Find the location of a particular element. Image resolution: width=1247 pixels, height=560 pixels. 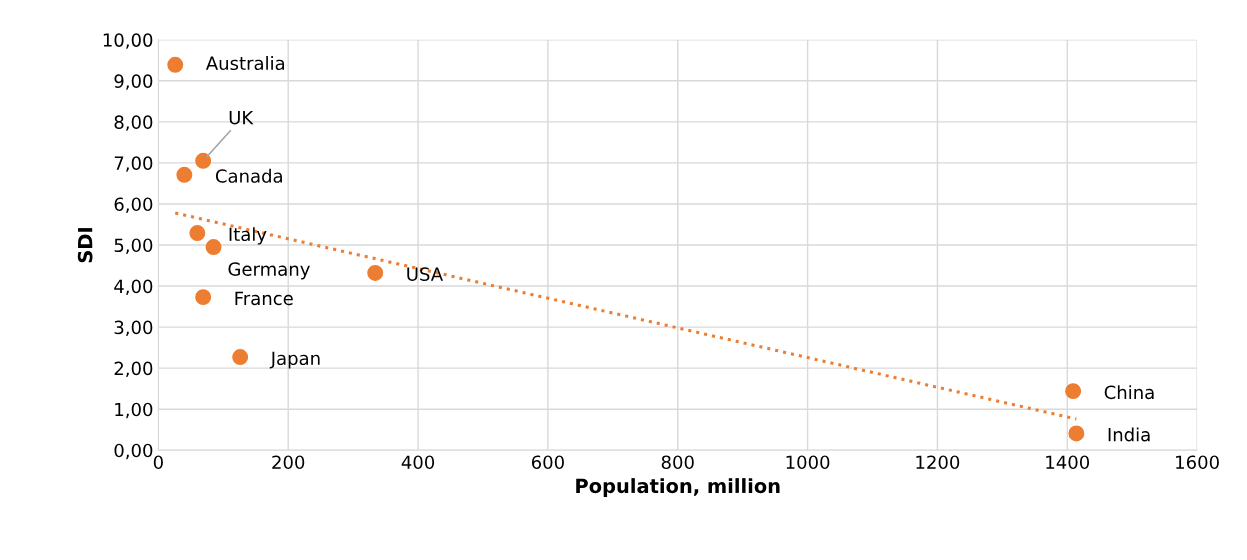

x-tick-label: 800 is located at coordinates (677, 462).